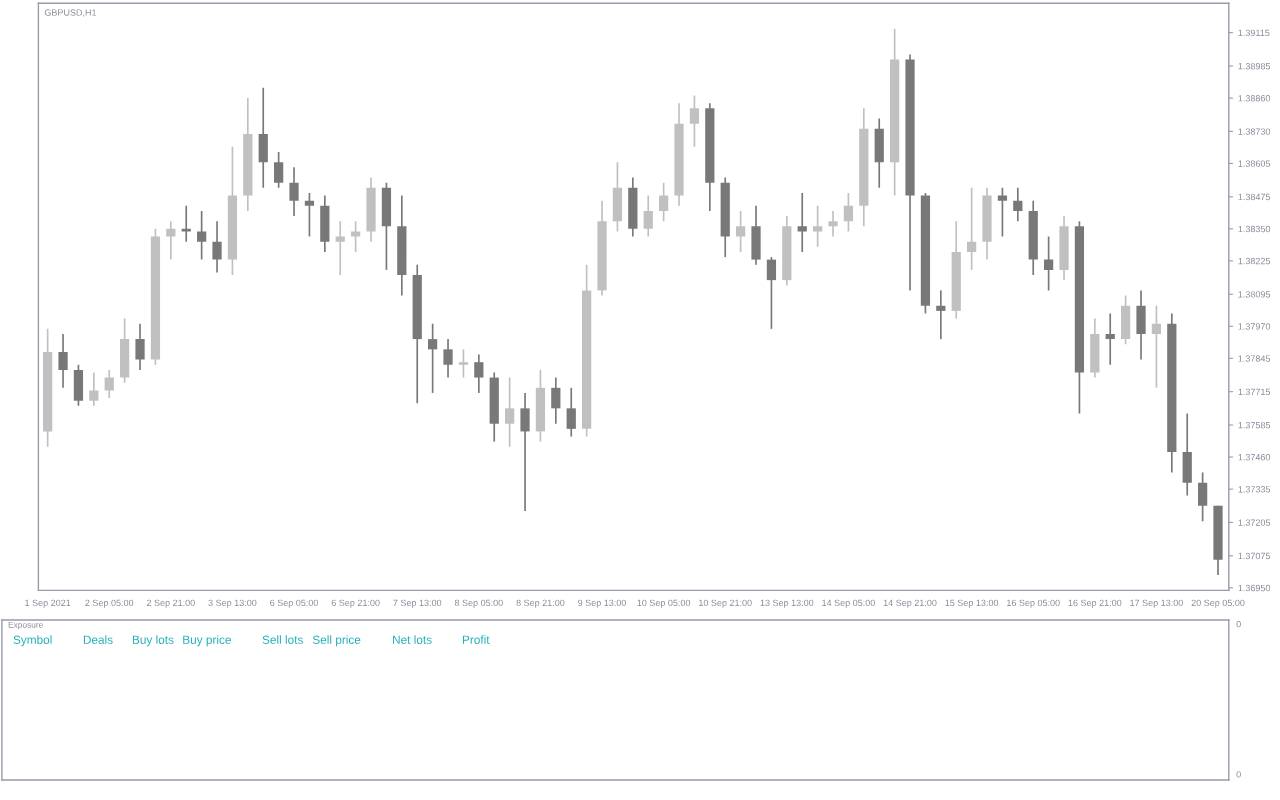 This screenshot has width=1280, height=800. What do you see at coordinates (170, 603) in the screenshot?
I see `x-tick-label: 2 Sep 21:00` at bounding box center [170, 603].